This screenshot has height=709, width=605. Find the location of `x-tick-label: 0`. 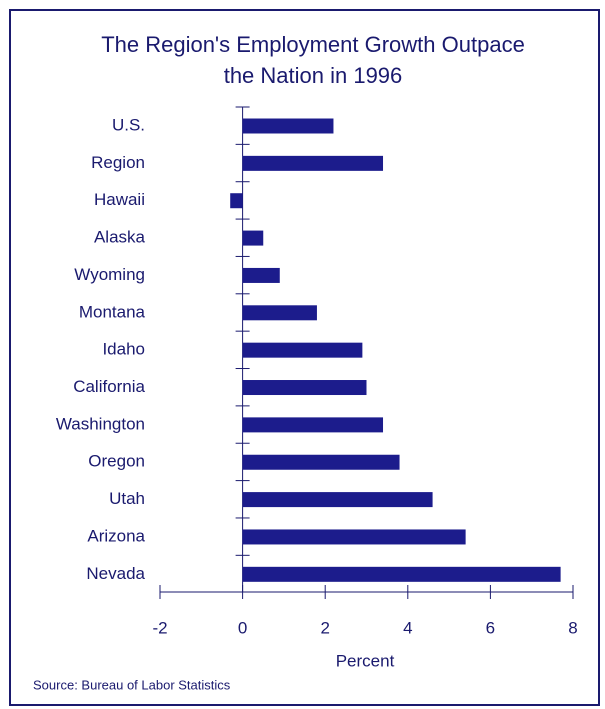

x-tick-label: 0 is located at coordinates (242, 627).